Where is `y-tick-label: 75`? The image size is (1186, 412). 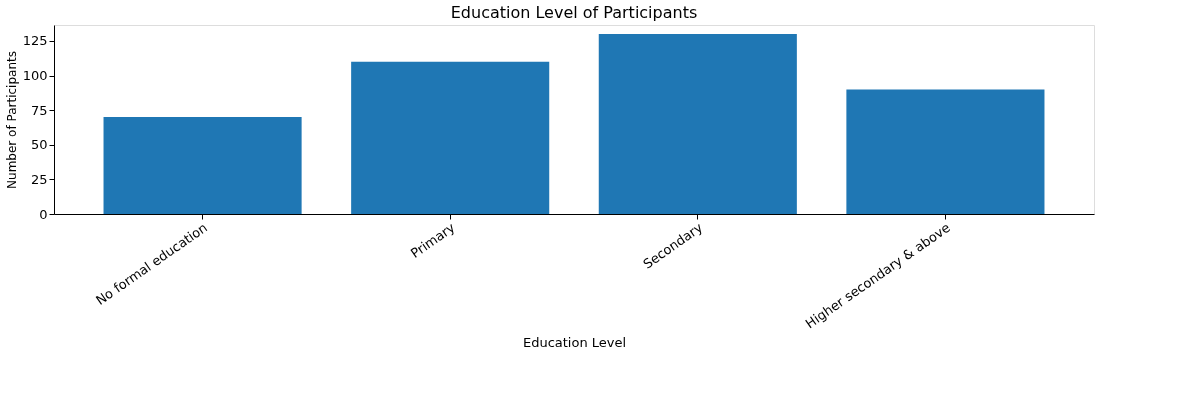 y-tick-label: 75 is located at coordinates (39, 110).